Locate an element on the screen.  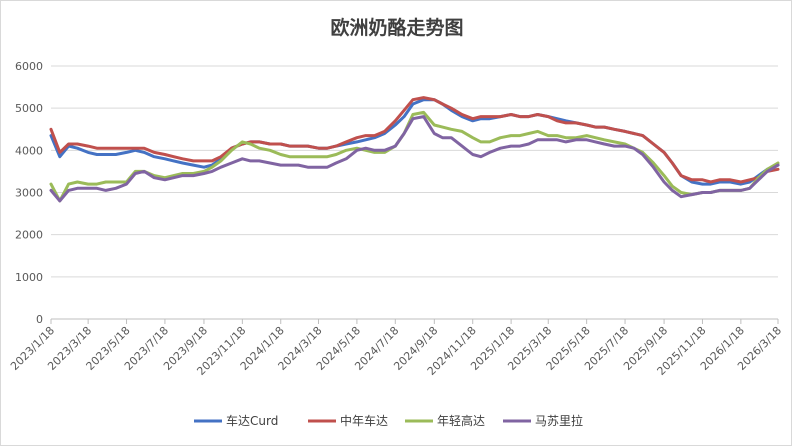
legend-label-3: 年轻高达 is located at coordinates (461, 420).